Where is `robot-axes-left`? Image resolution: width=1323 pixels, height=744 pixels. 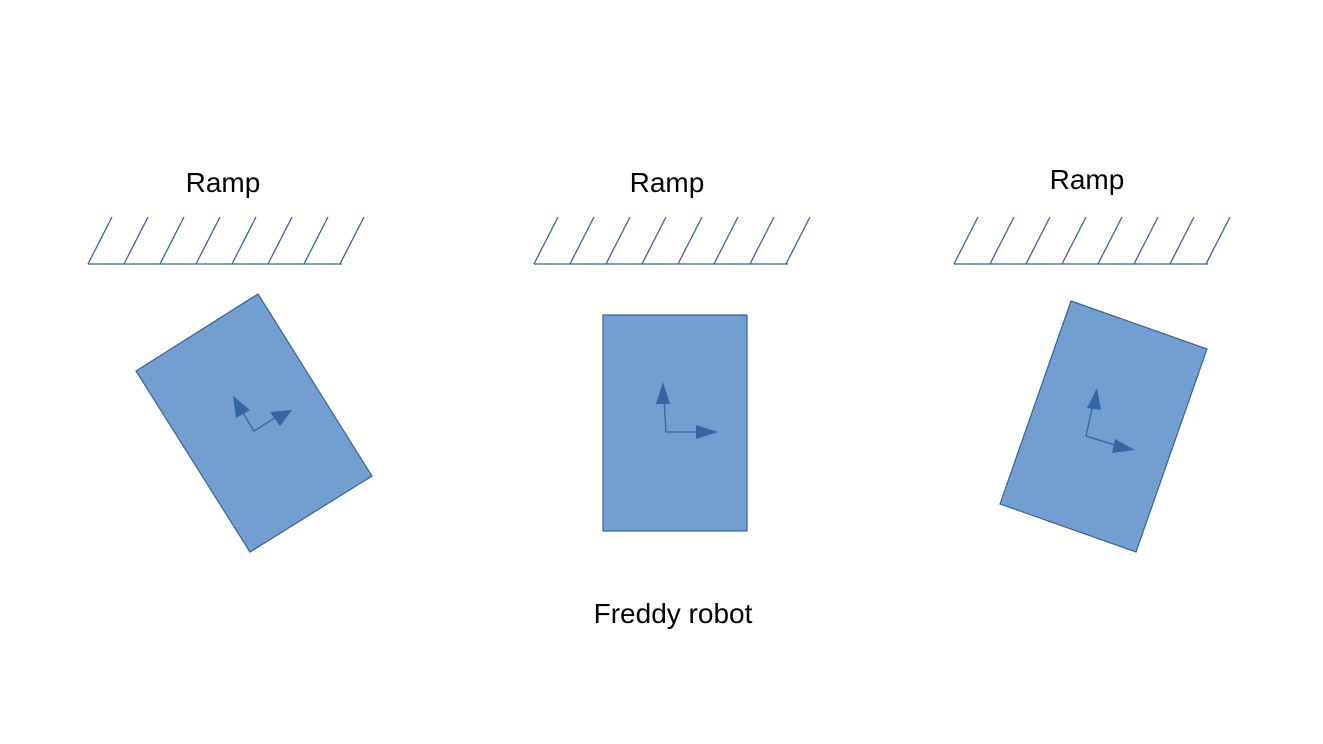 robot-axes-left is located at coordinates (262, 414).